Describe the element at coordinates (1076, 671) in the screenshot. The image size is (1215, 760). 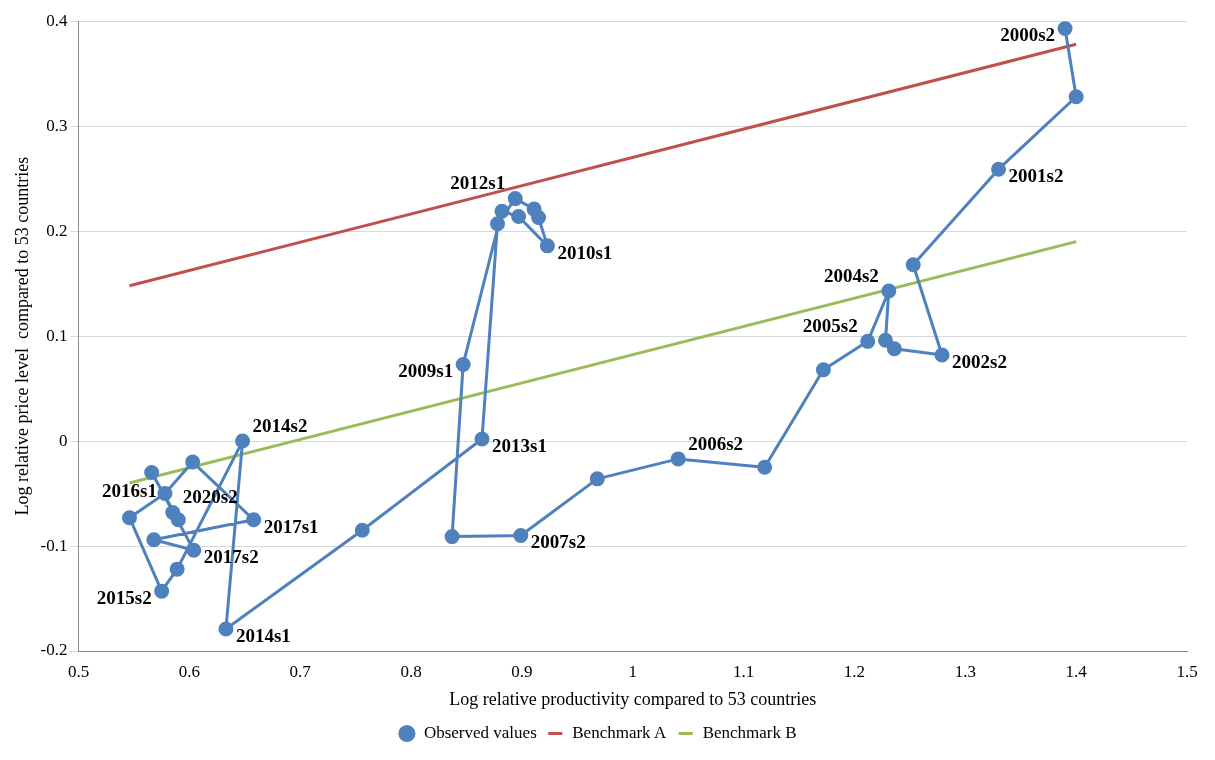
I see `x-tick-label: 1.4` at that location.